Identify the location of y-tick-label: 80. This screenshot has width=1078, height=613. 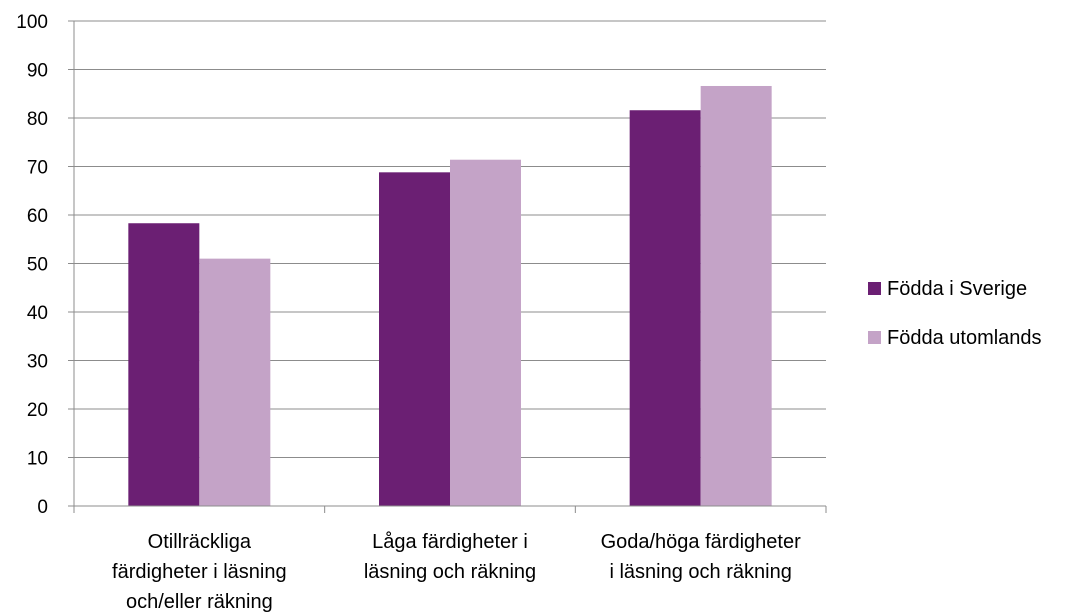
(37, 119).